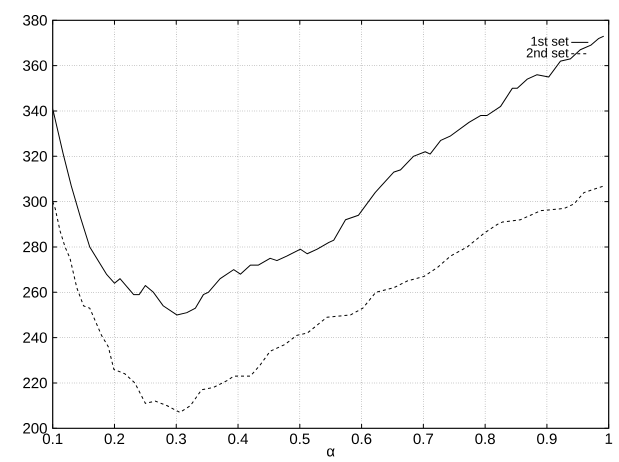 The image size is (619, 462). I want to click on y-tick-label: 340, so click(35, 111).